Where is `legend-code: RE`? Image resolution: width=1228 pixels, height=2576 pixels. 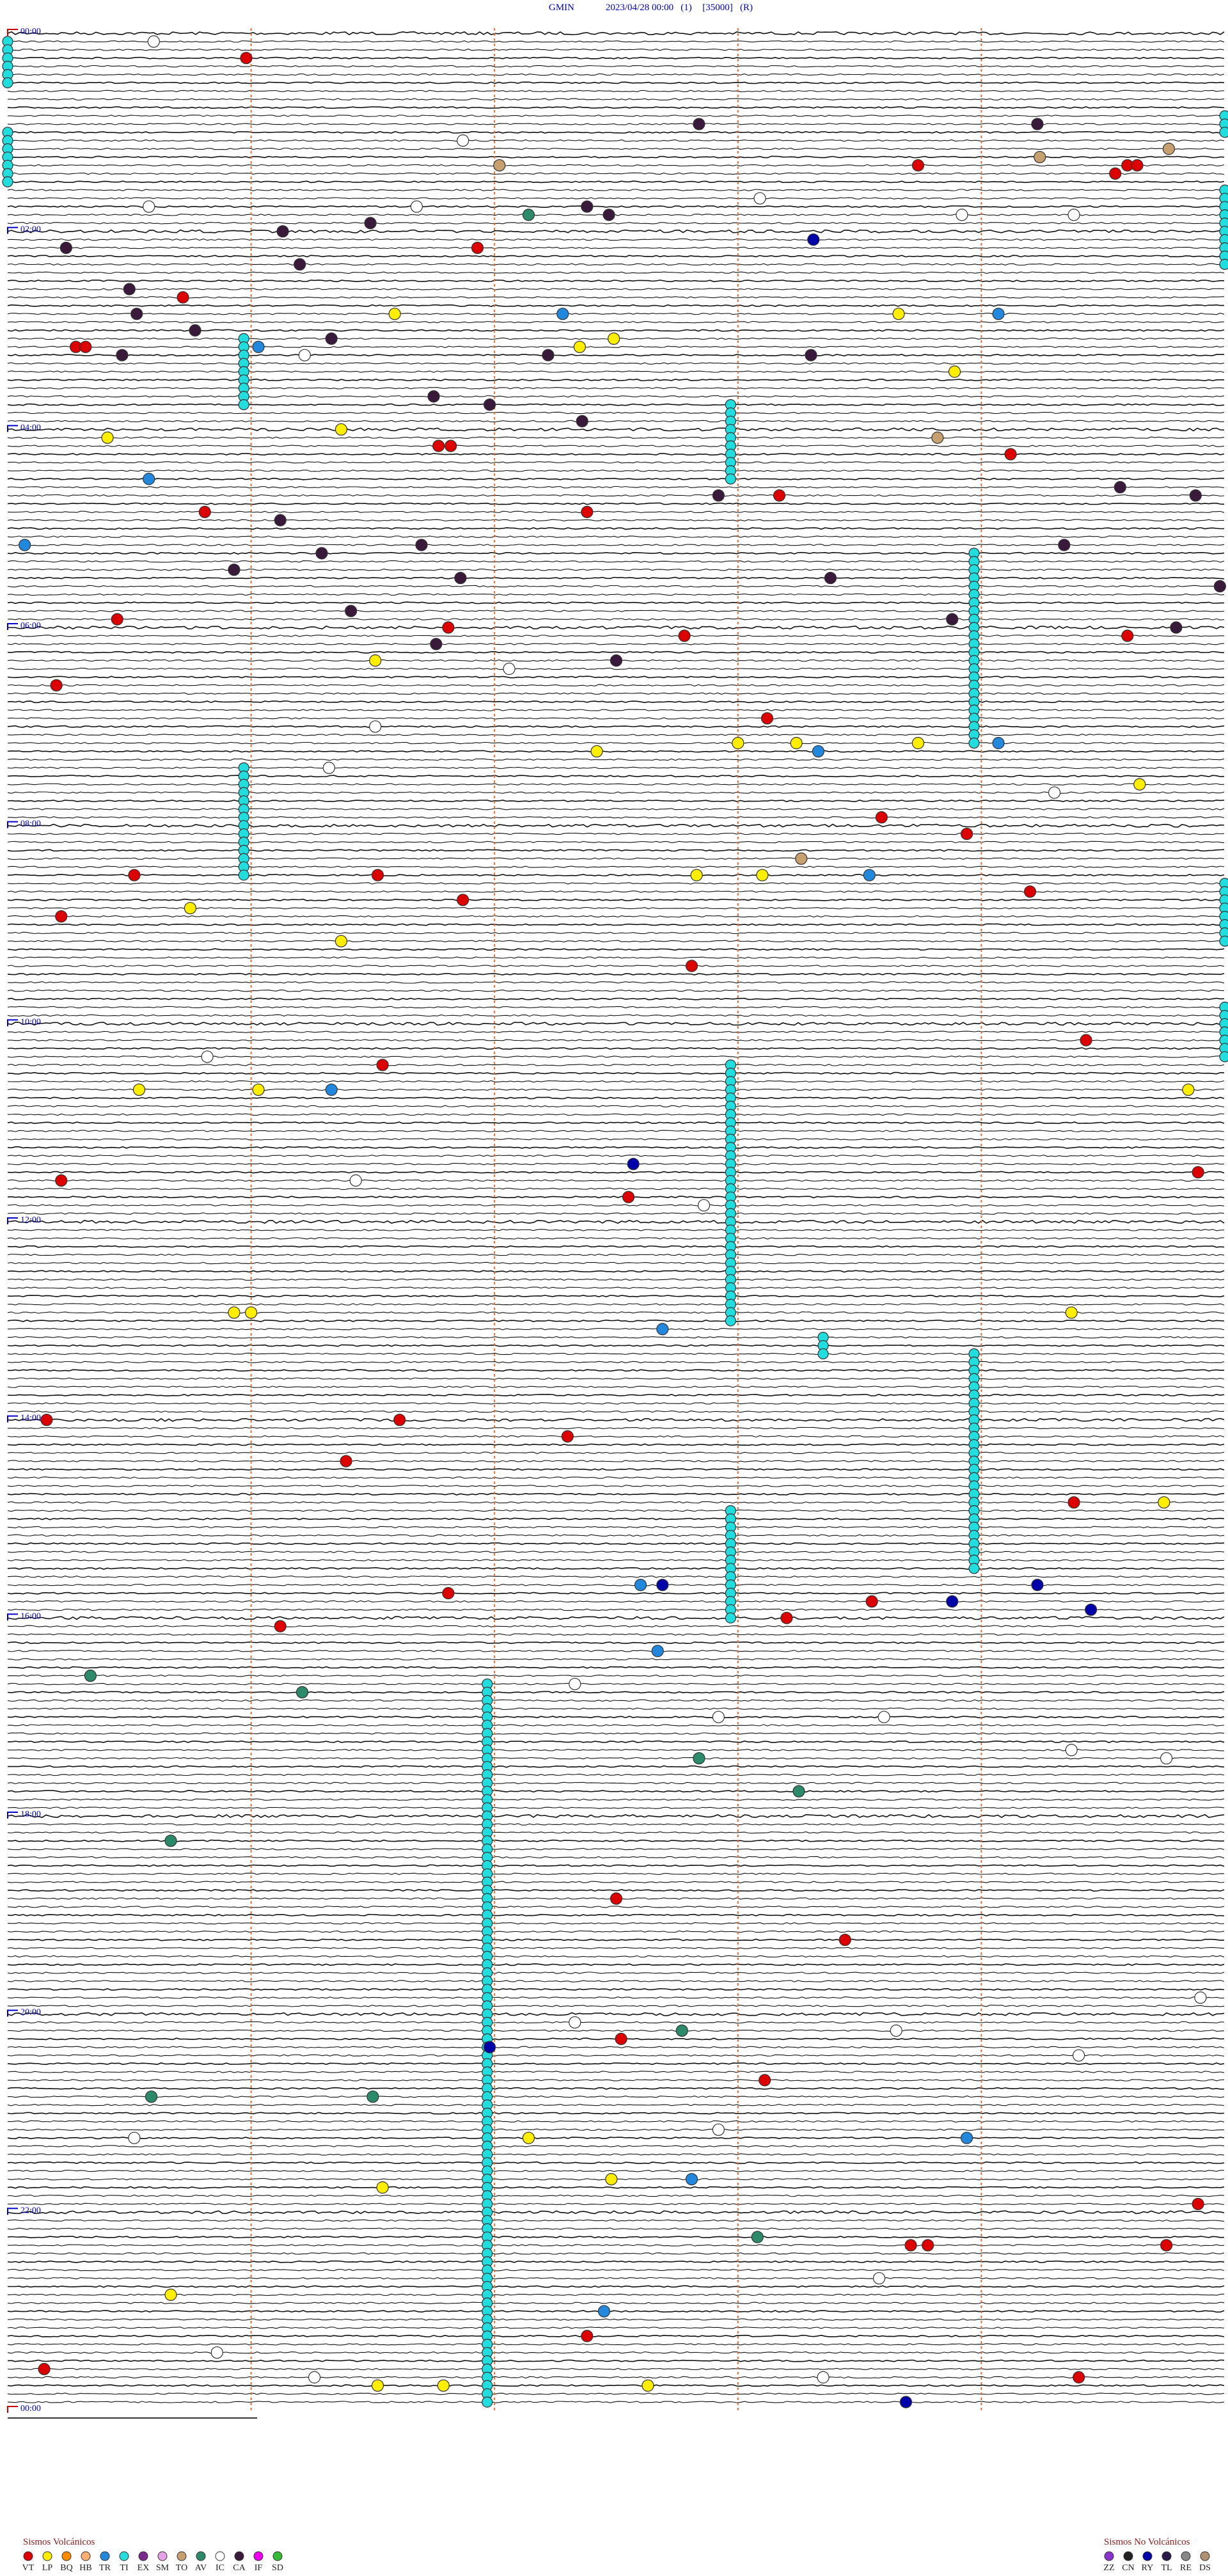 legend-code: RE is located at coordinates (1186, 2568).